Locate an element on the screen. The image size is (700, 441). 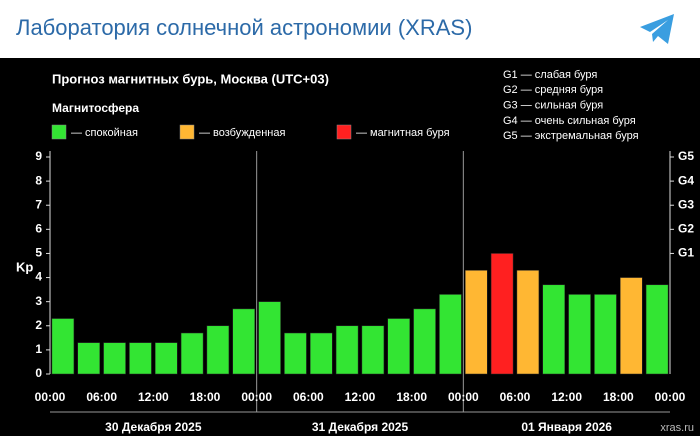
y2-tick-label: G3 is located at coordinates (686, 204).